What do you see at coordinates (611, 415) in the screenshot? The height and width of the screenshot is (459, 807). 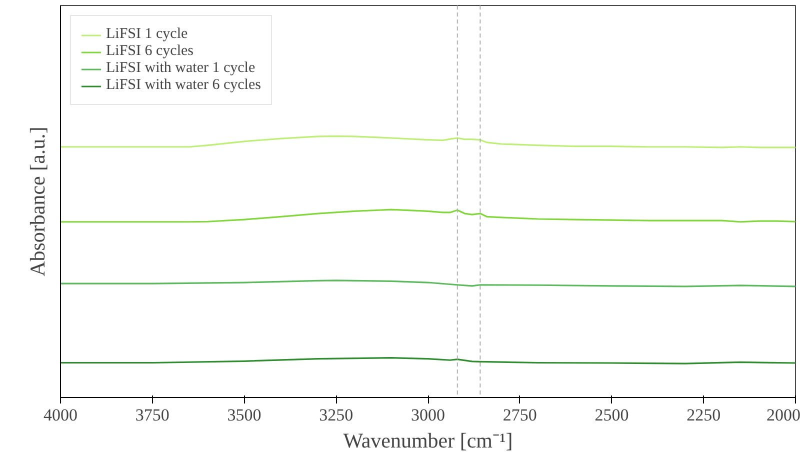 I see `x-tick-label: 2500` at bounding box center [611, 415].